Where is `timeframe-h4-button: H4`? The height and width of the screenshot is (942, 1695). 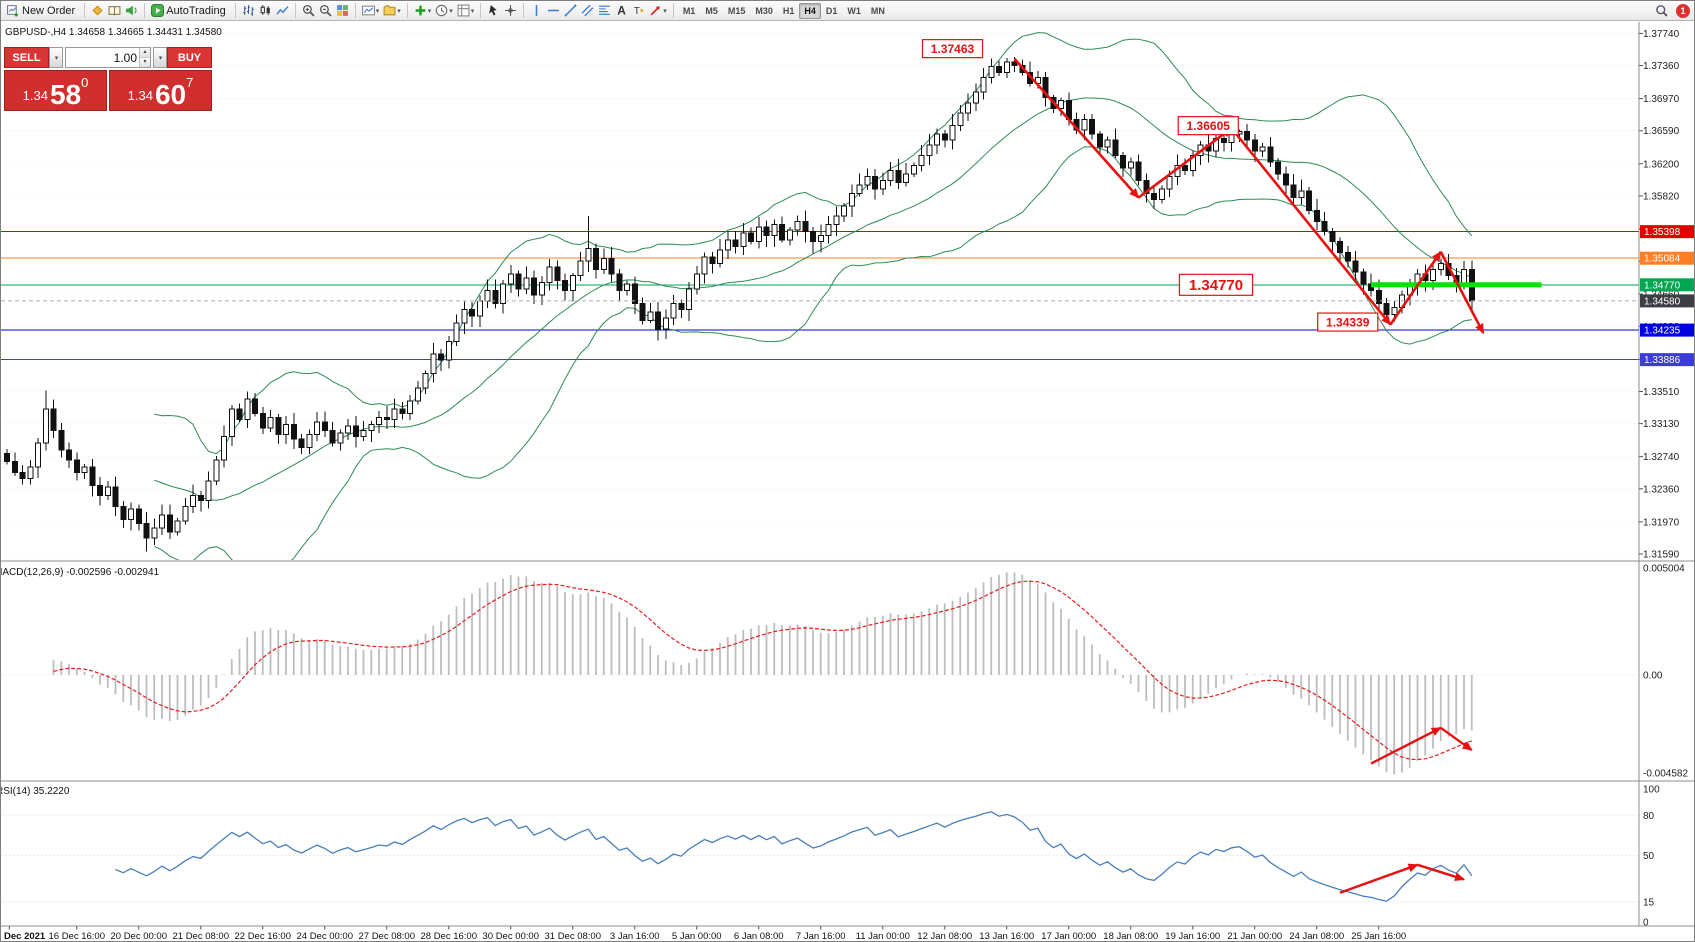 timeframe-h4-button: H4 is located at coordinates (810, 10).